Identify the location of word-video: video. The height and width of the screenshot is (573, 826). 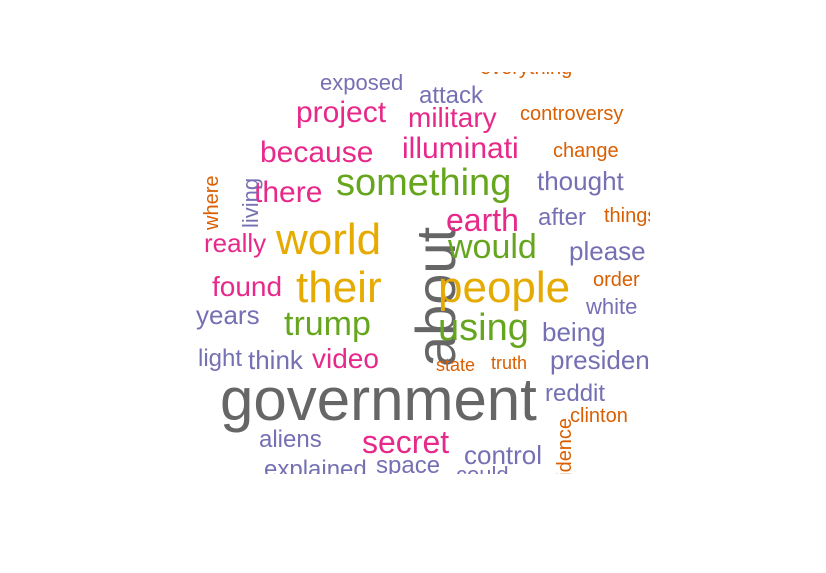
(345, 358).